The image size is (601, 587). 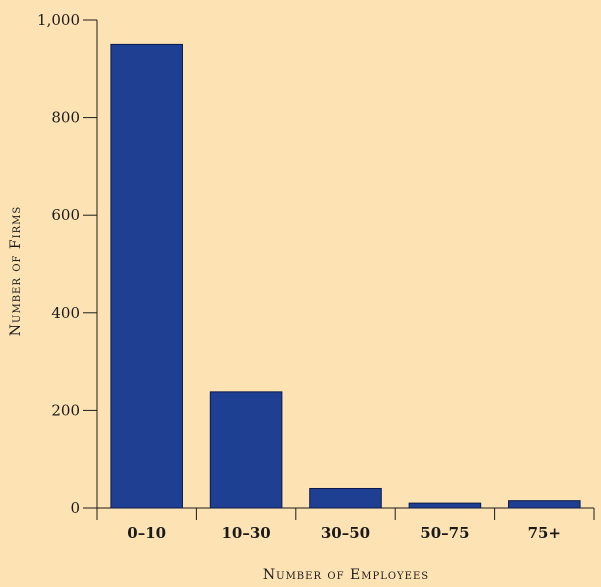 I want to click on x-axis-title: Number of Employees, so click(x=346, y=575).